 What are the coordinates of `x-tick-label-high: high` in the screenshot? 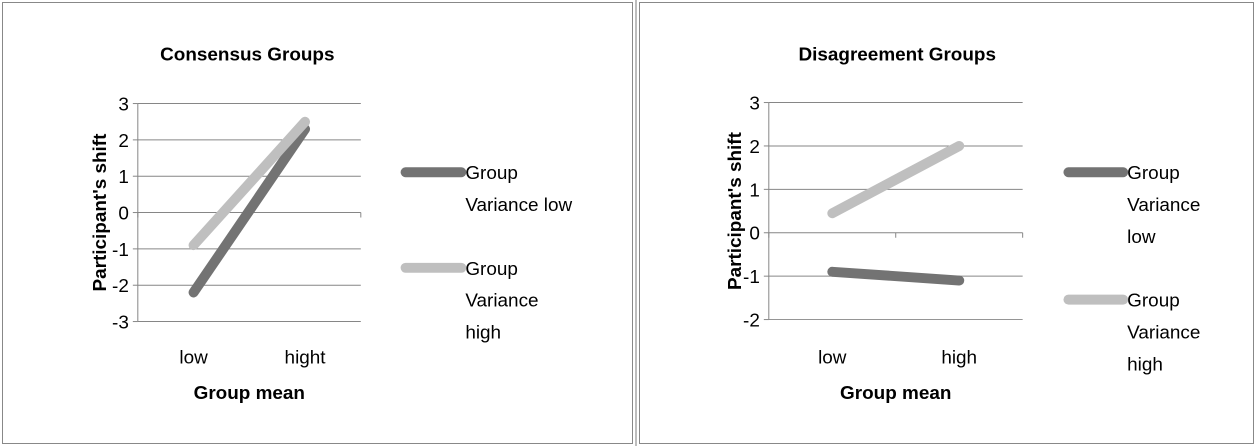 It's located at (959, 357).